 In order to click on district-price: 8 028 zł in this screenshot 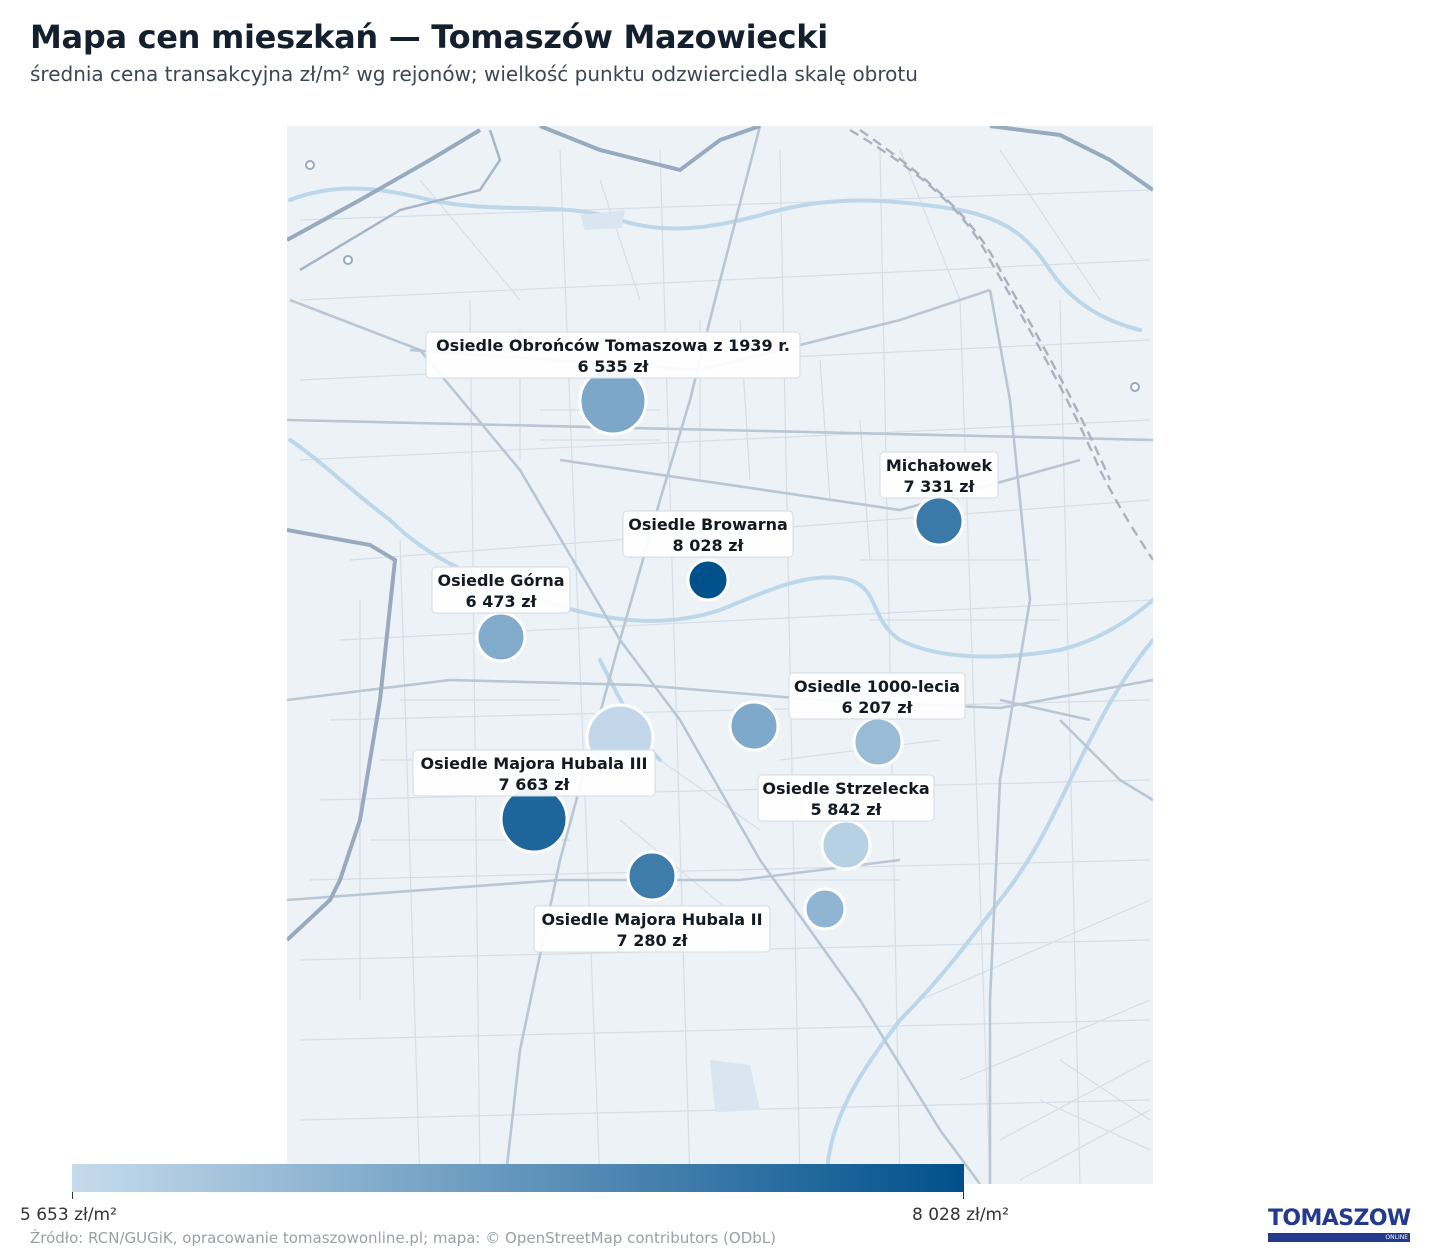, I will do `click(709, 545)`.